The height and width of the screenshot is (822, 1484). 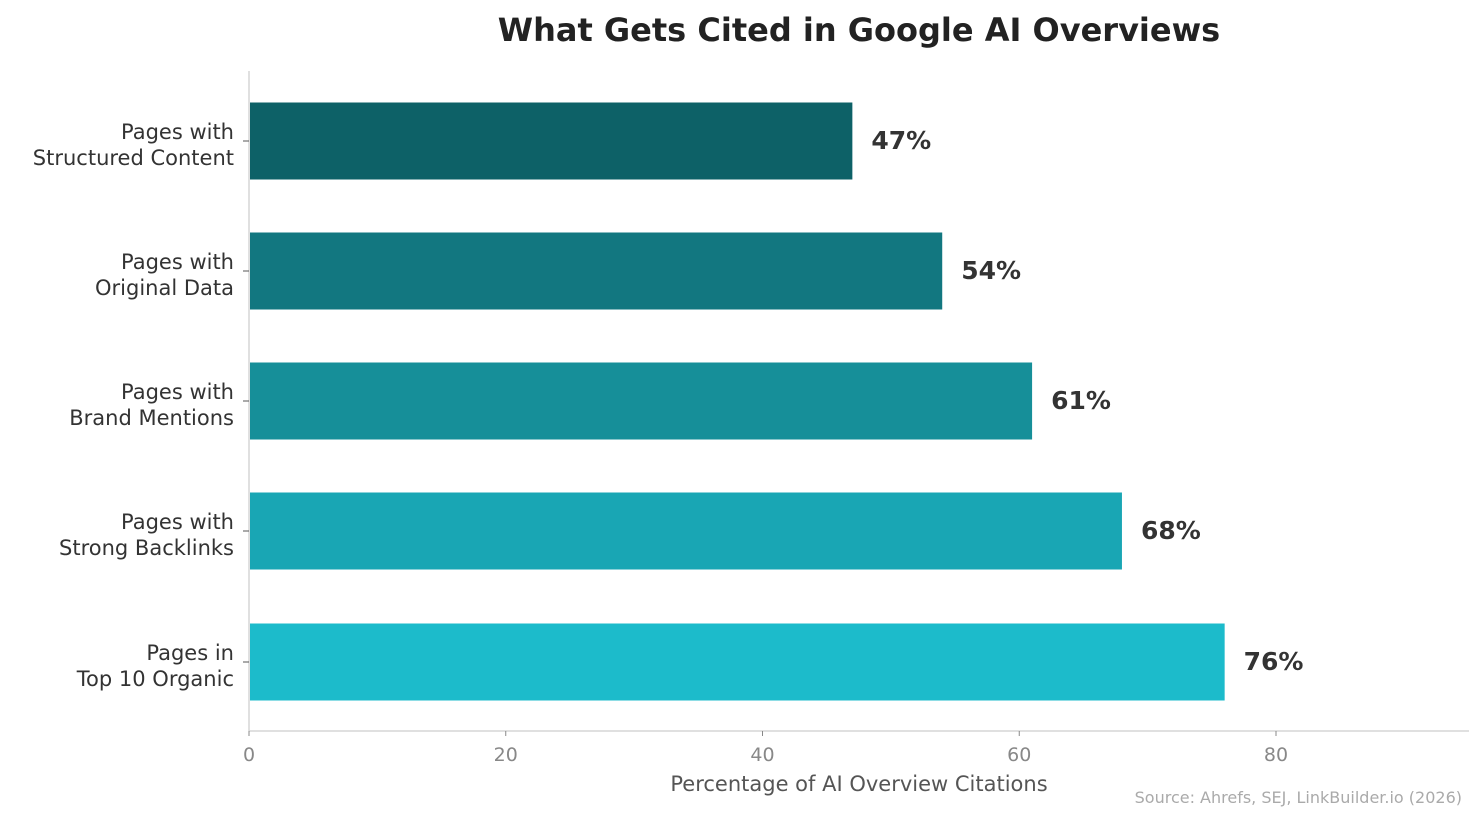 I want to click on bar-value-label: 54%, so click(x=991, y=270).